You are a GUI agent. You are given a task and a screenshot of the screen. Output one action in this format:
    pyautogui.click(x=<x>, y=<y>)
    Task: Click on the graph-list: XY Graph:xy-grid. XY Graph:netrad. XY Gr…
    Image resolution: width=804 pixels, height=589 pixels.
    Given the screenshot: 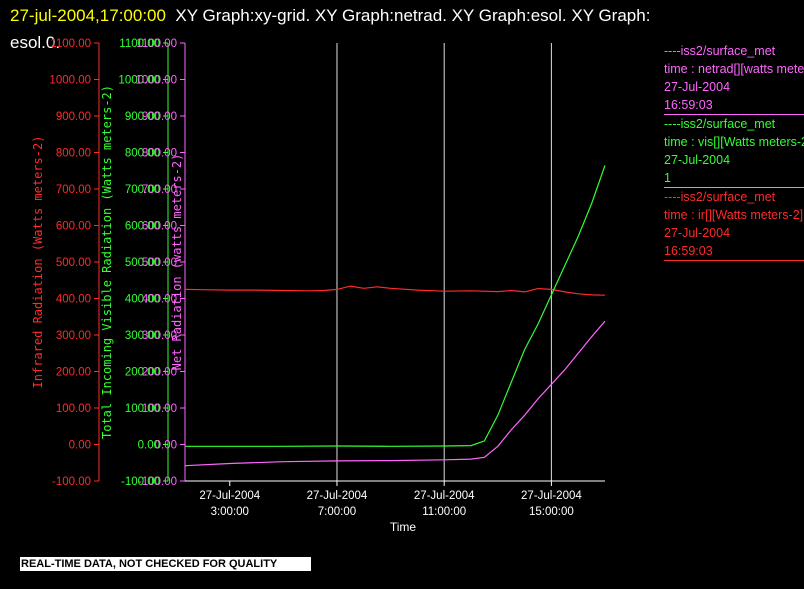 What is the action you would take?
    pyautogui.click(x=413, y=15)
    